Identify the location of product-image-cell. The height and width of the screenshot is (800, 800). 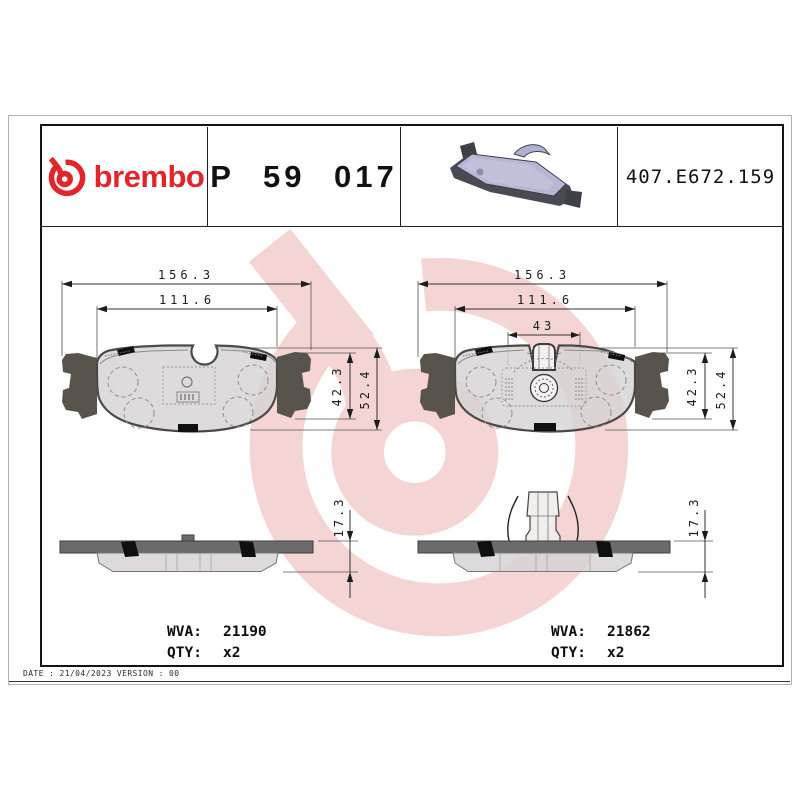
(509, 176).